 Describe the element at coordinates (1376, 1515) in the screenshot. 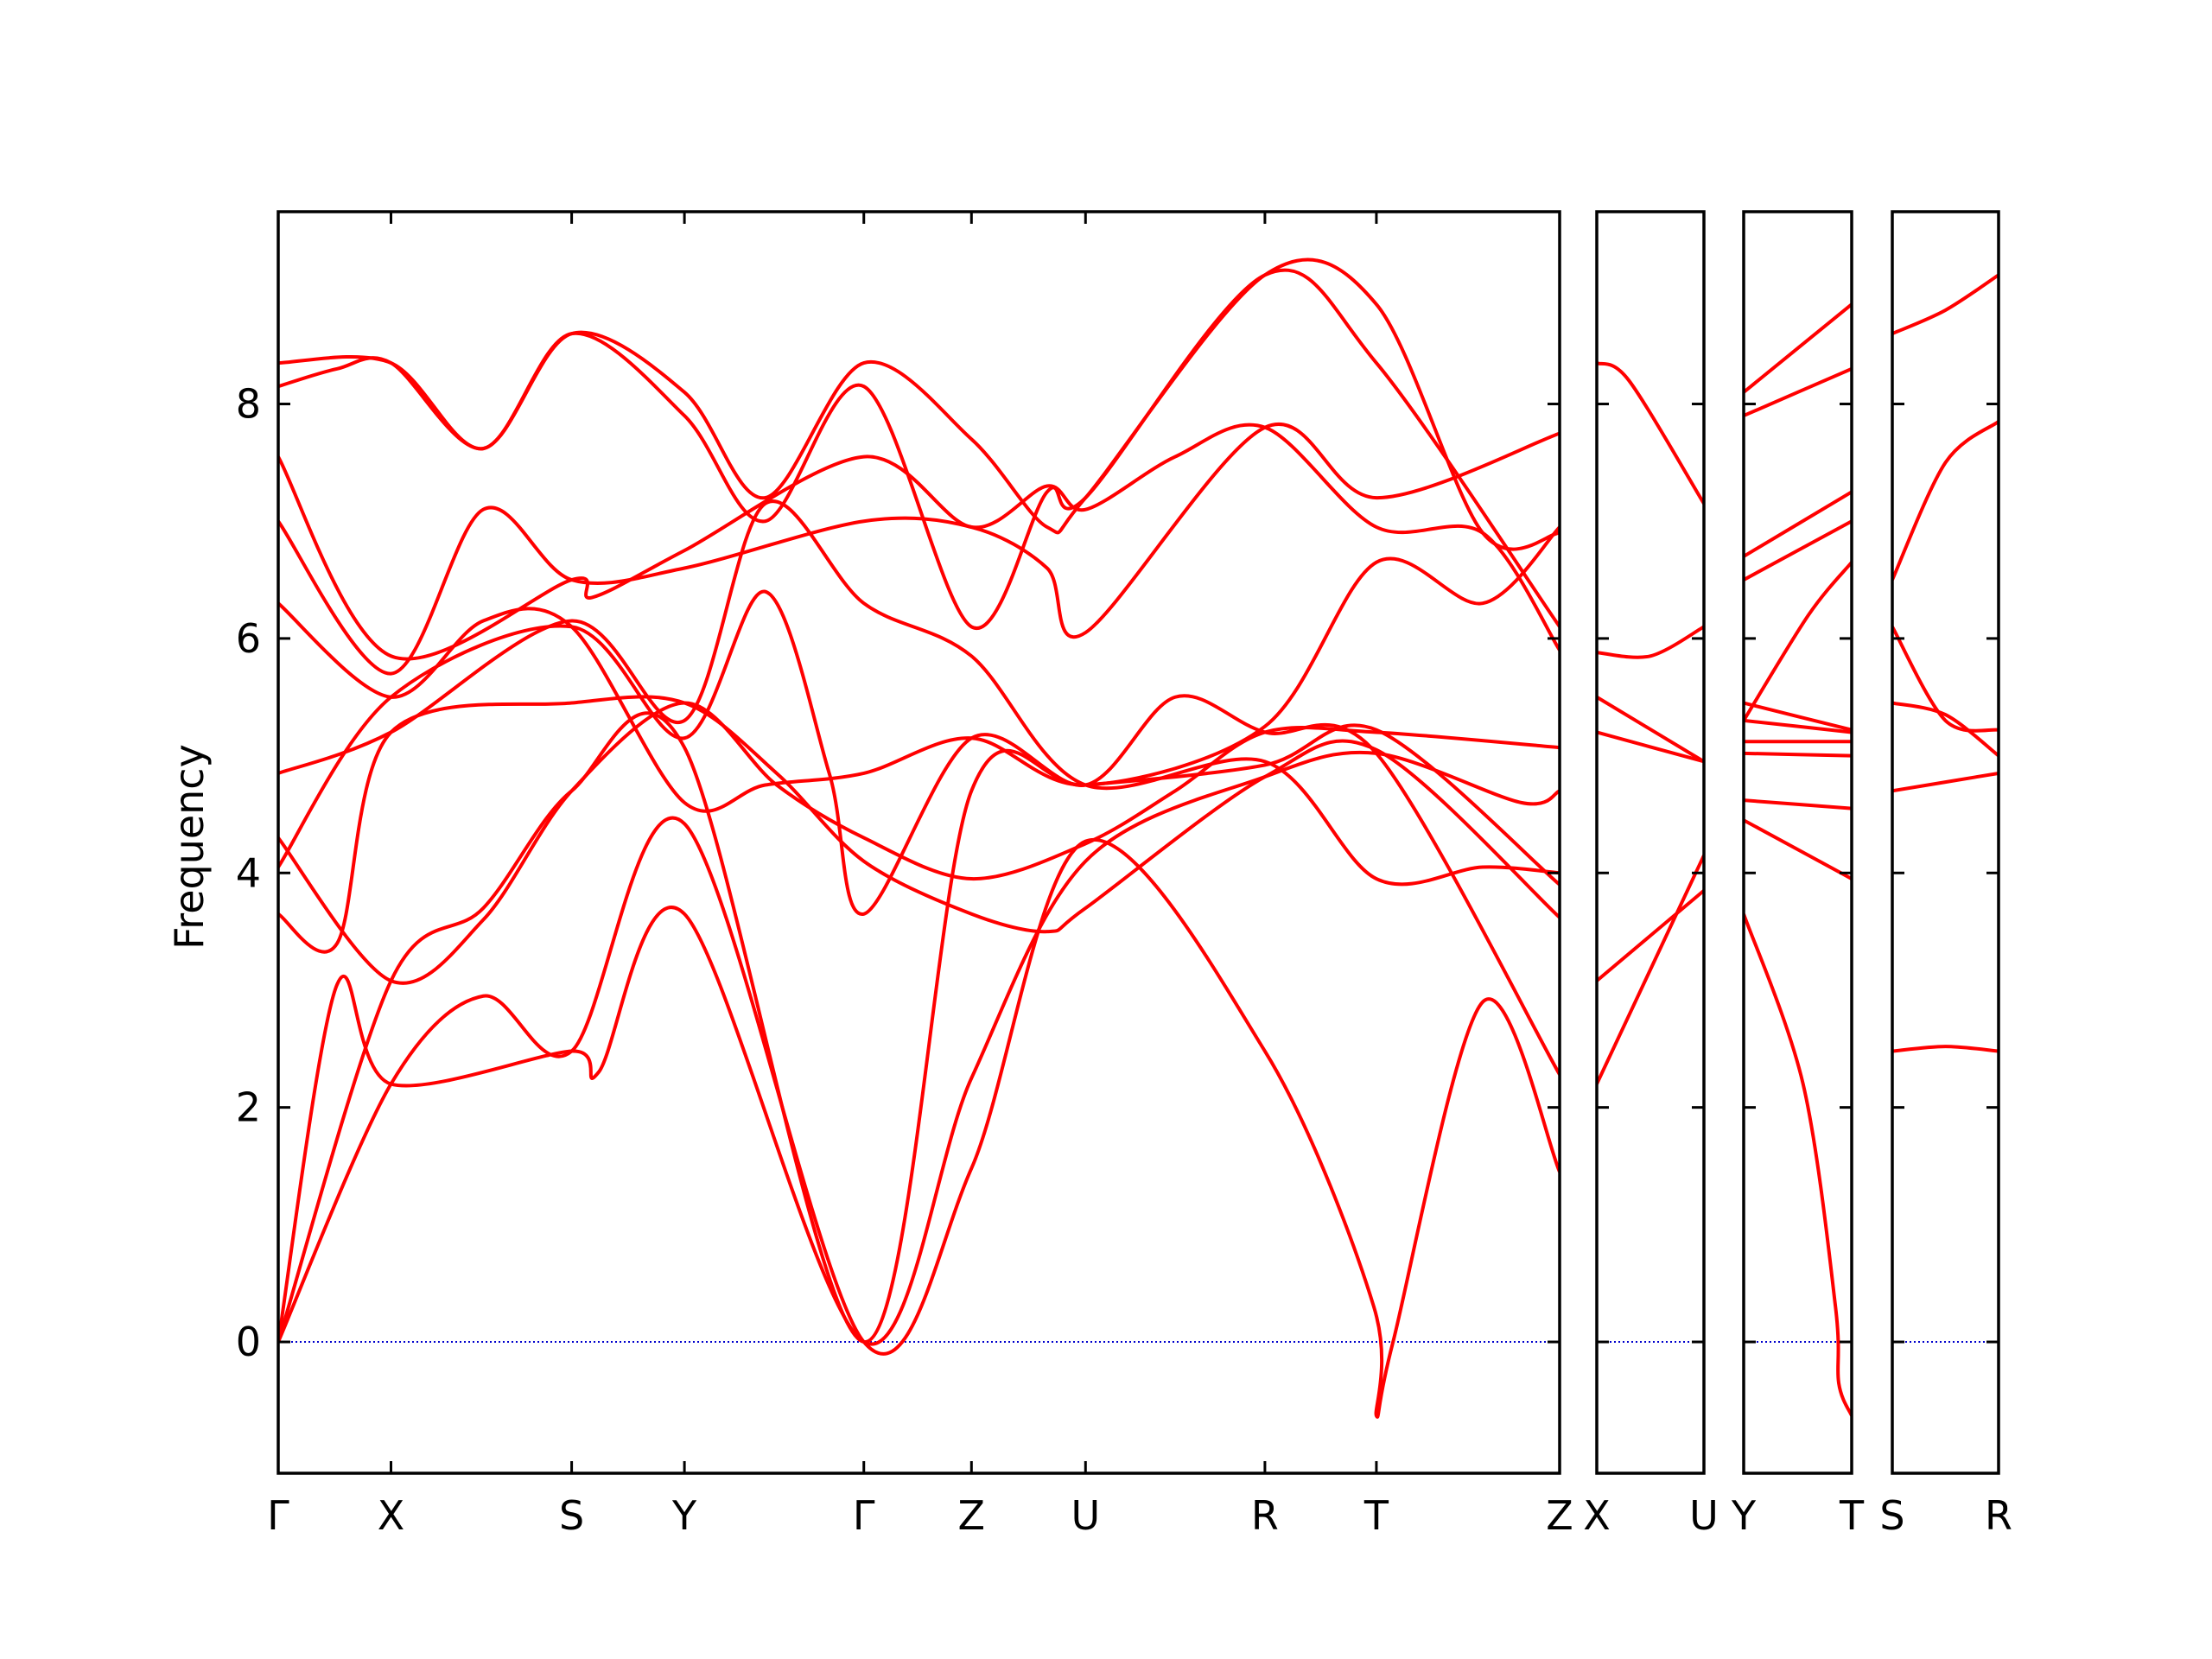

I see `x-tick-label-main-8: T` at that location.